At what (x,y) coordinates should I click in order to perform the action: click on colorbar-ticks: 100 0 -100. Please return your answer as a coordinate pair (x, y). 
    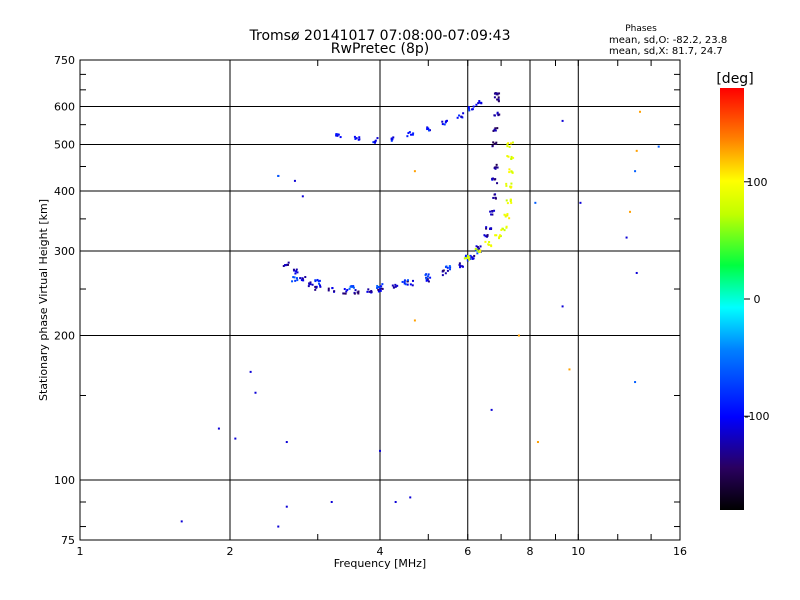
    Looking at the image, I should click on (756, 299).